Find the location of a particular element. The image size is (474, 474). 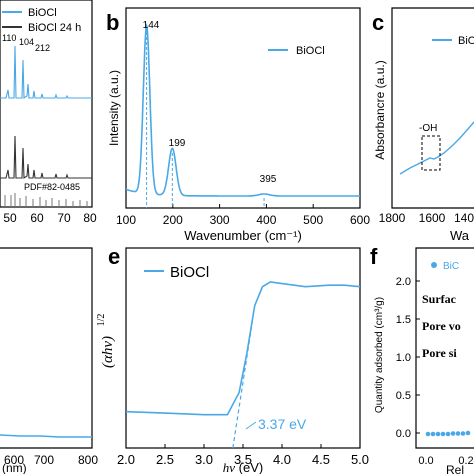

panel-b-legend-label: BiOCl is located at coordinates (310, 51).